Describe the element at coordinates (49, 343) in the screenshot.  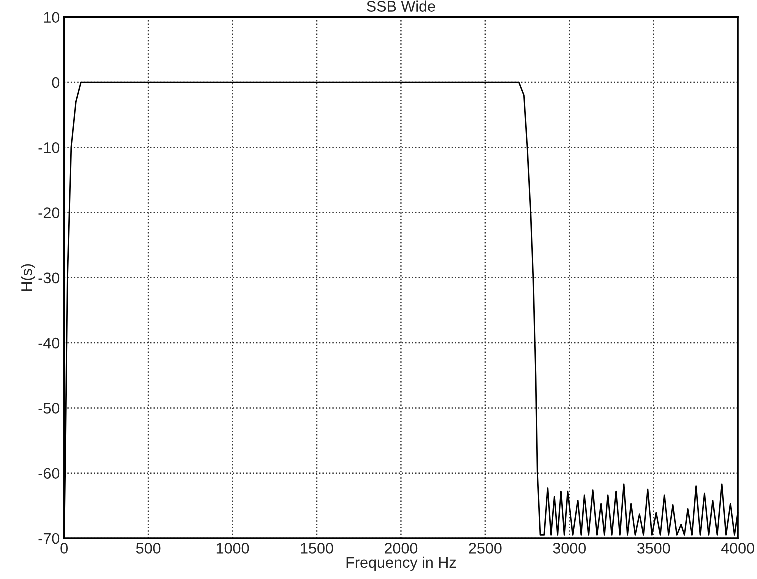
I see `y-tick-label: -40` at that location.